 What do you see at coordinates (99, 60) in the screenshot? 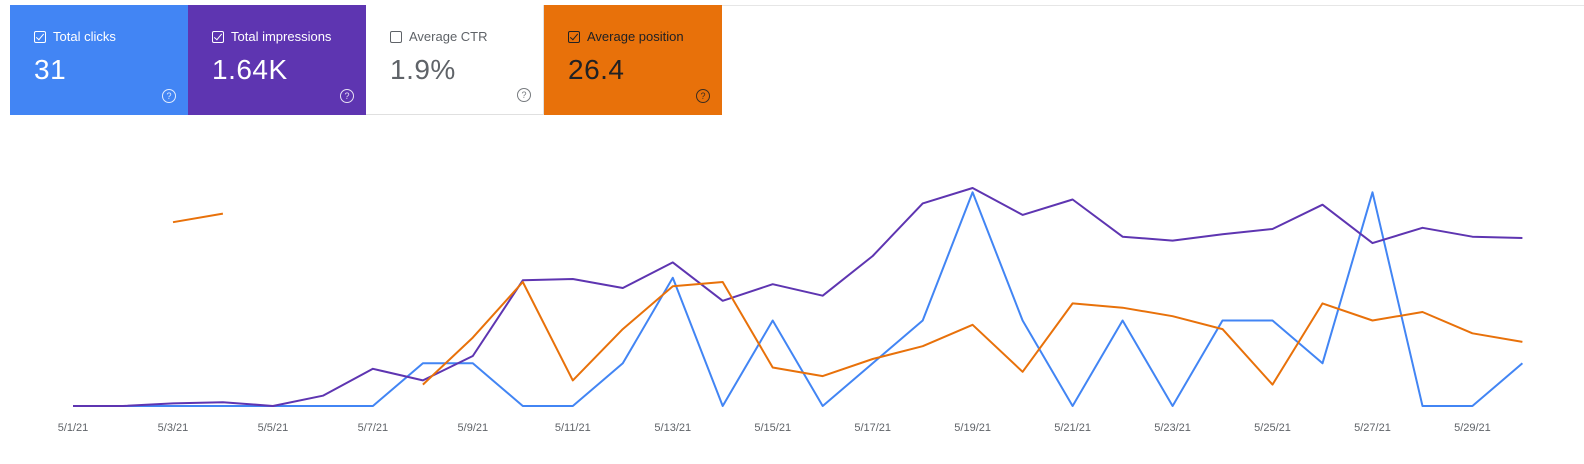
I see `total-clicks-card: Total clicks 31 ?` at bounding box center [99, 60].